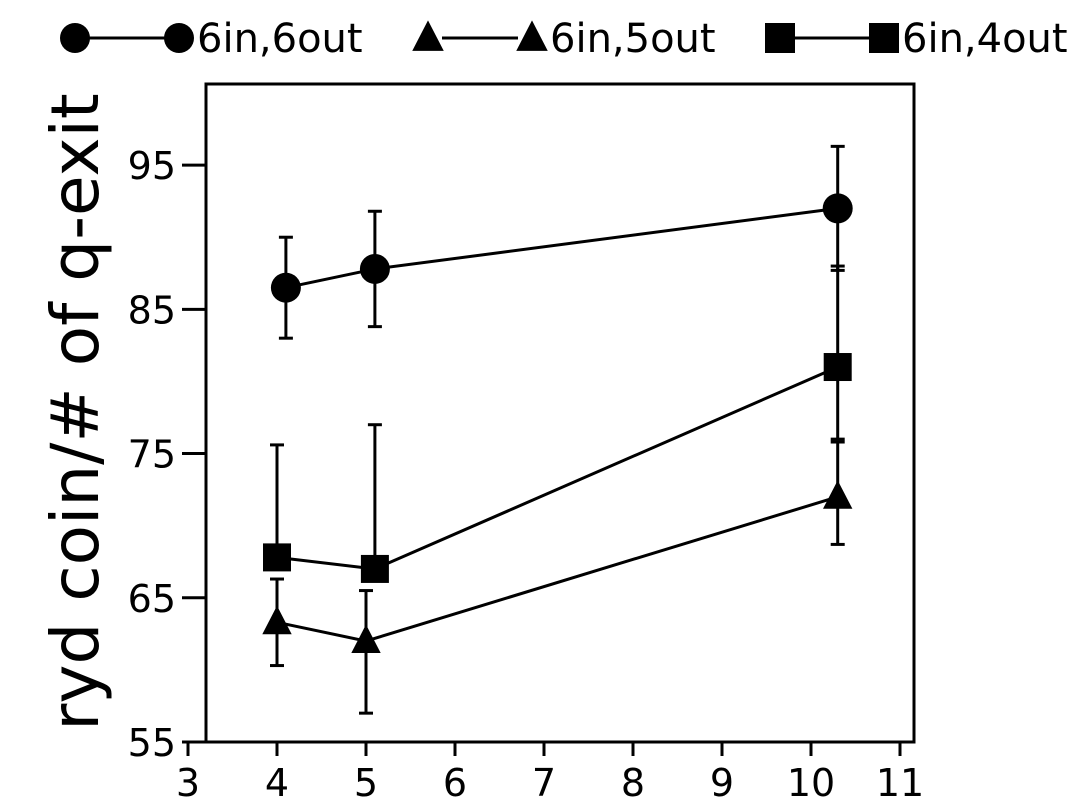  Describe the element at coordinates (561, 242) in the screenshot. I see `series-circle` at that location.